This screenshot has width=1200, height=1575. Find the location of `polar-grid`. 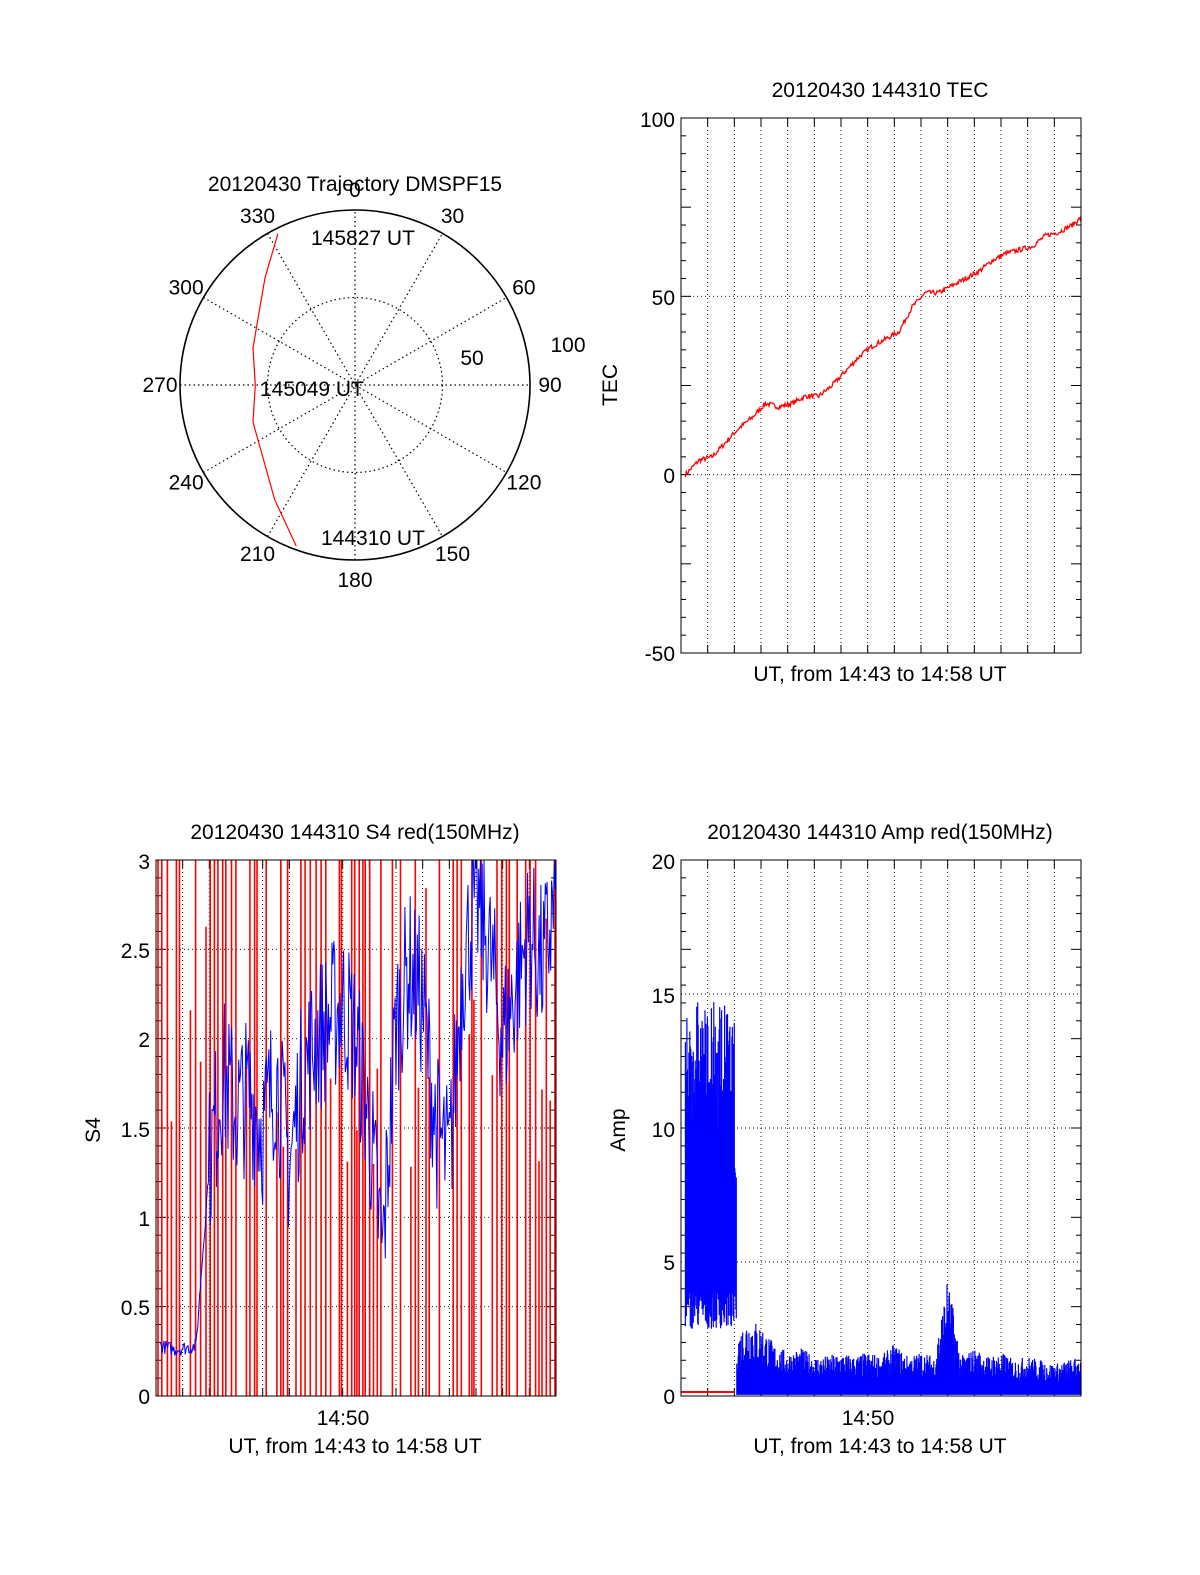

polar-grid is located at coordinates (355, 385).